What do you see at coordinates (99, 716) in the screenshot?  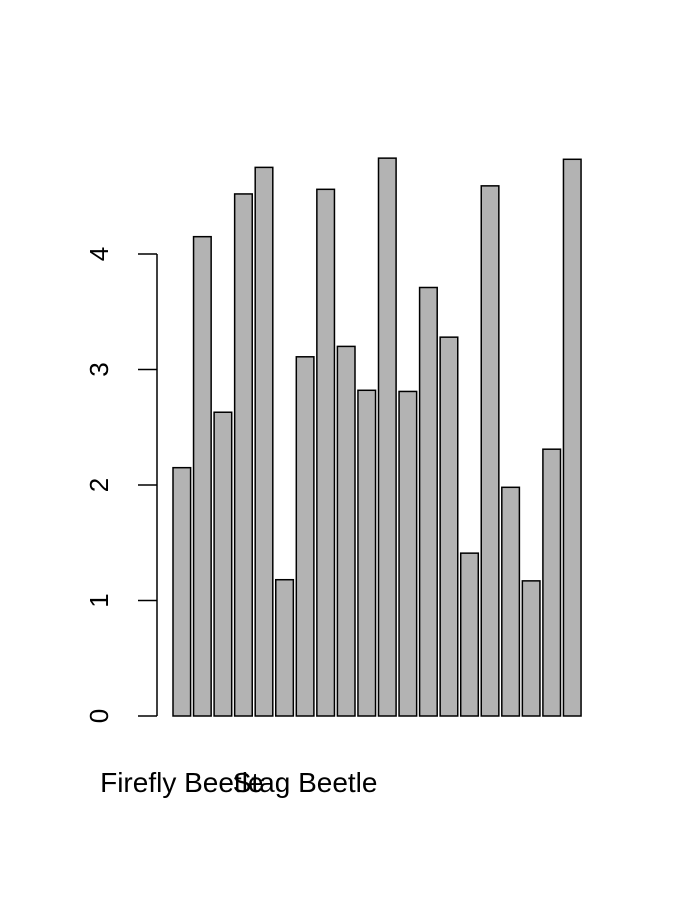 I see `y-tick-label: 0` at bounding box center [99, 716].